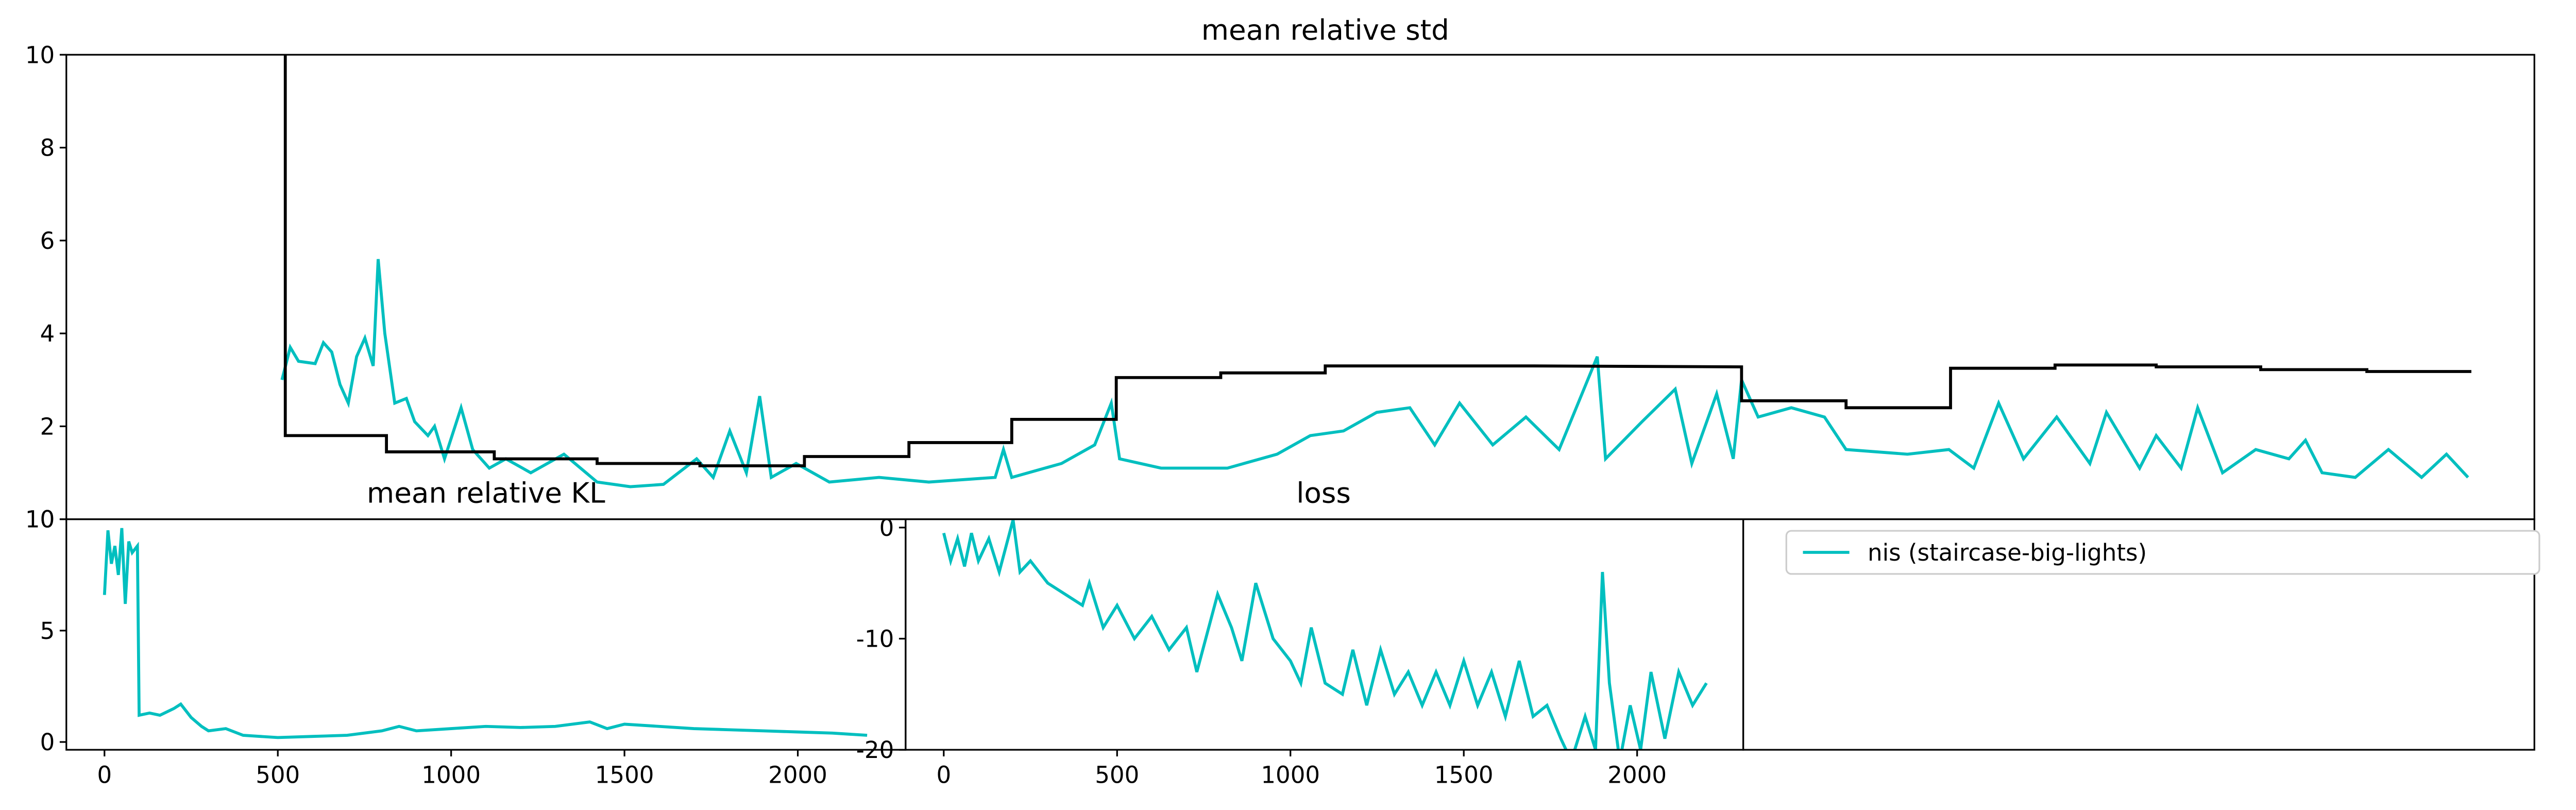  I want to click on y-tick-label: 6, so click(47, 241).